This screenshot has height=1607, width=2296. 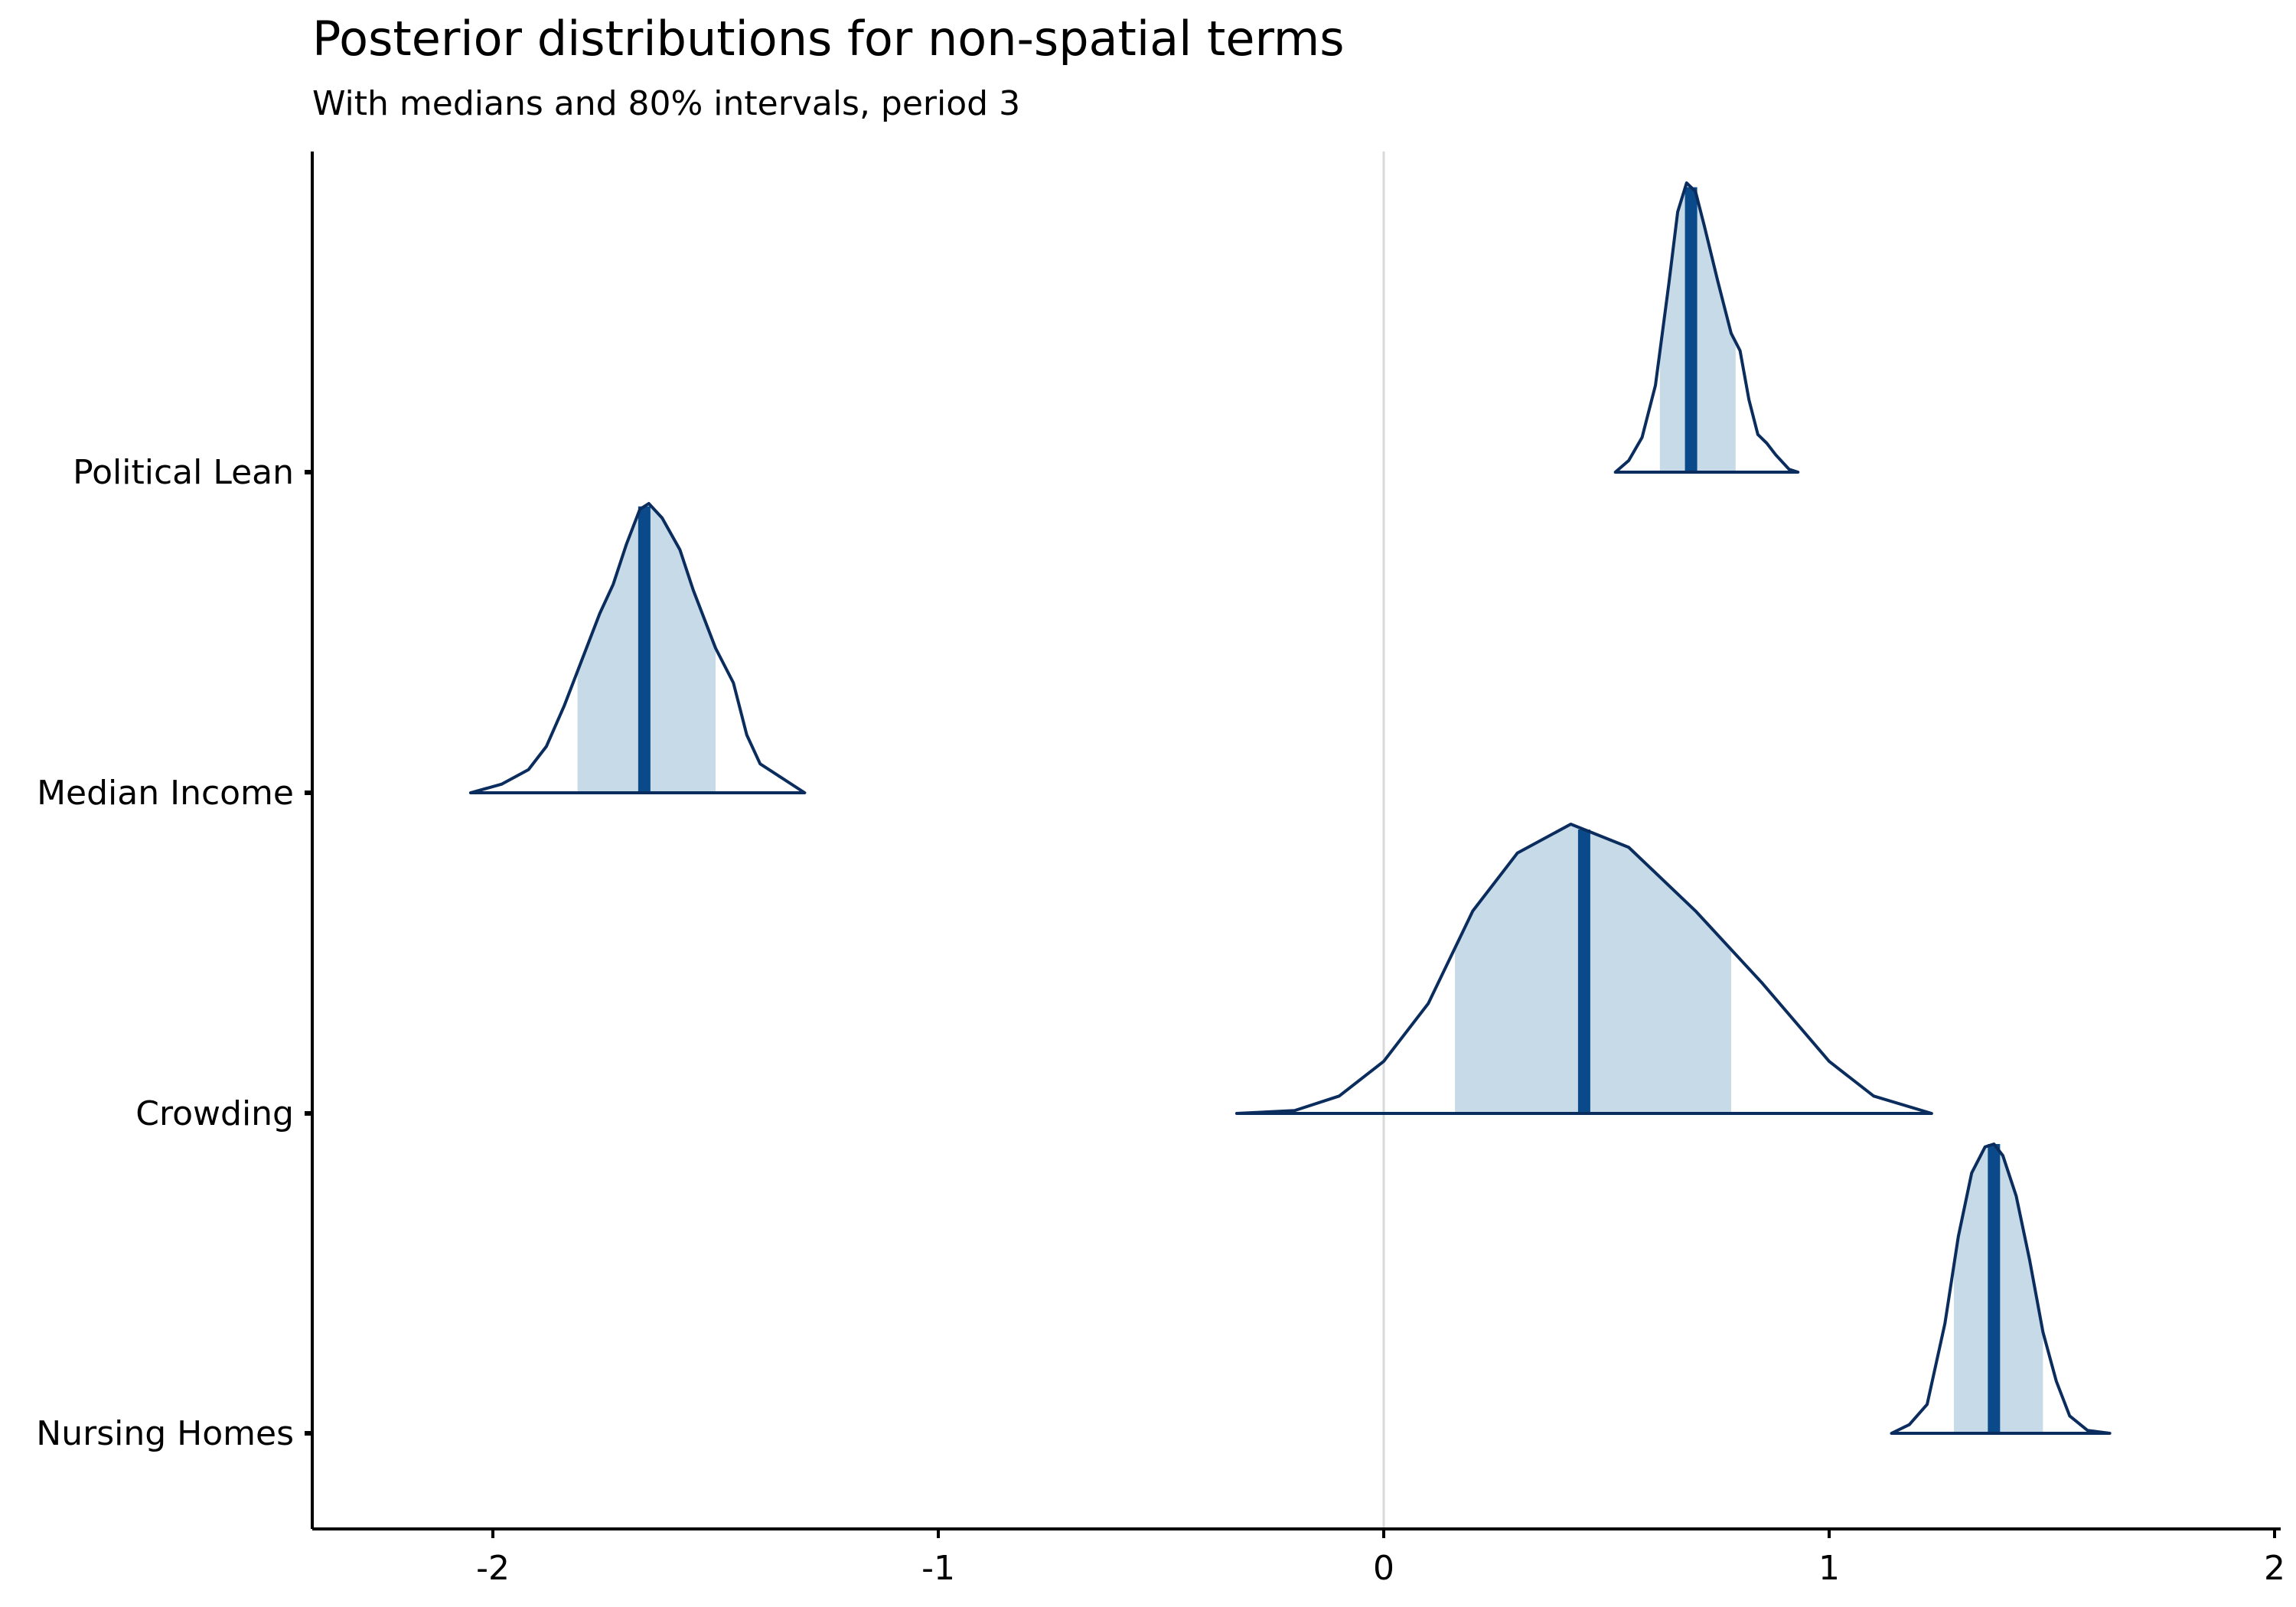 What do you see at coordinates (183, 472) in the screenshot?
I see `ytick-label: Political Lean` at bounding box center [183, 472].